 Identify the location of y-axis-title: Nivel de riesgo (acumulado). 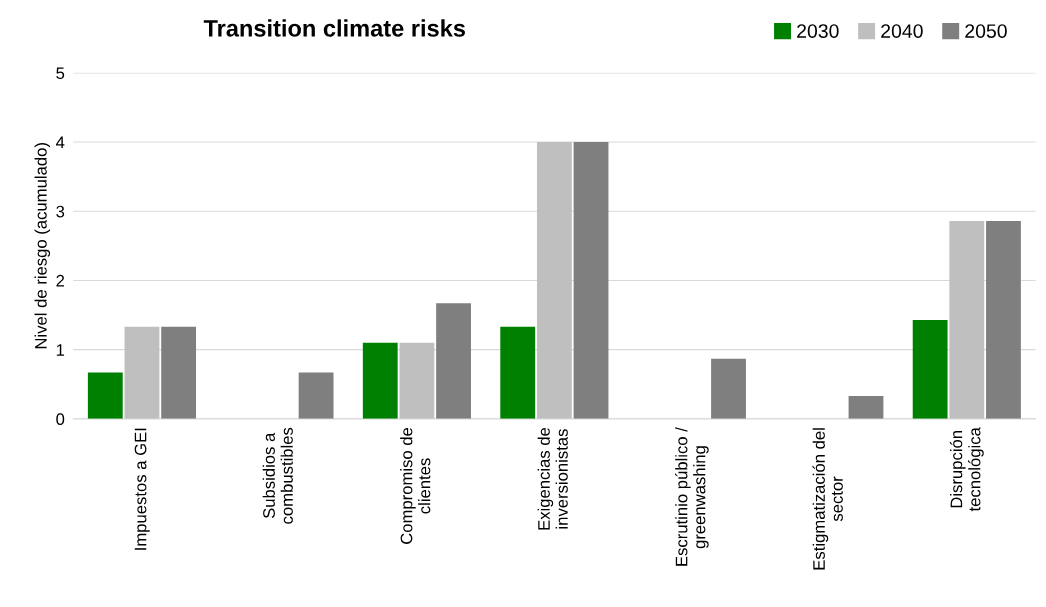
(42, 246).